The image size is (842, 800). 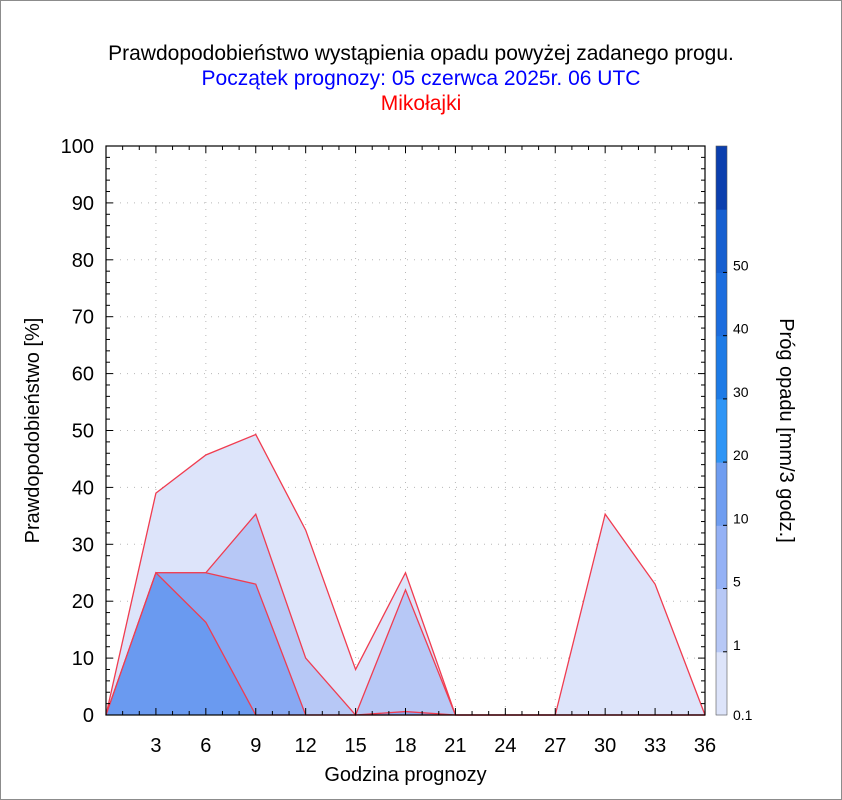 What do you see at coordinates (741, 392) in the screenshot?
I see `colorbar-tick-label: 30` at bounding box center [741, 392].